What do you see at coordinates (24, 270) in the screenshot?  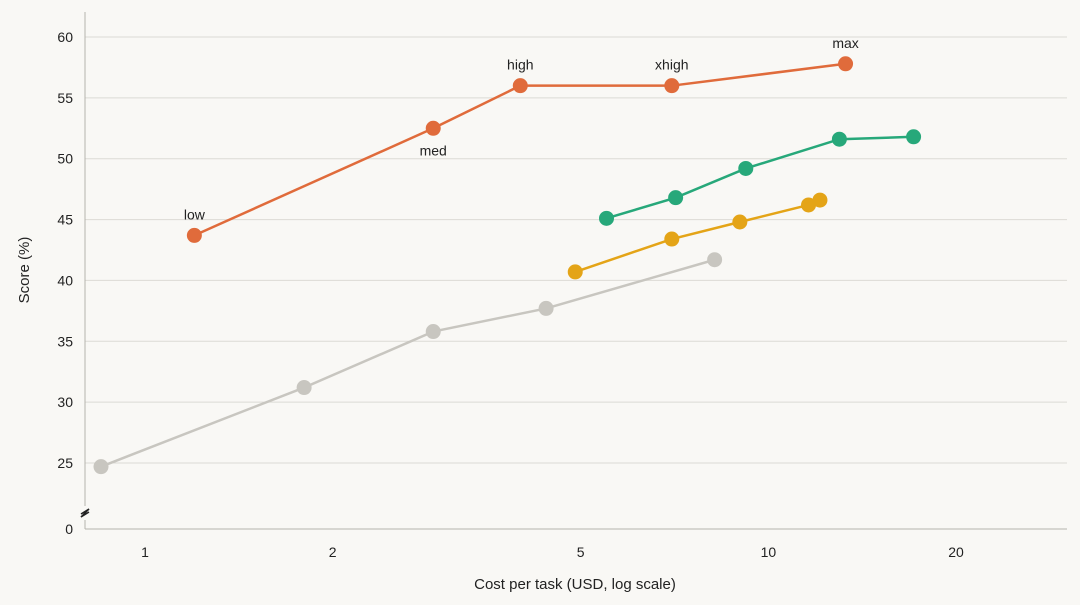 I see `y-axis-title: Score (%)` at bounding box center [24, 270].